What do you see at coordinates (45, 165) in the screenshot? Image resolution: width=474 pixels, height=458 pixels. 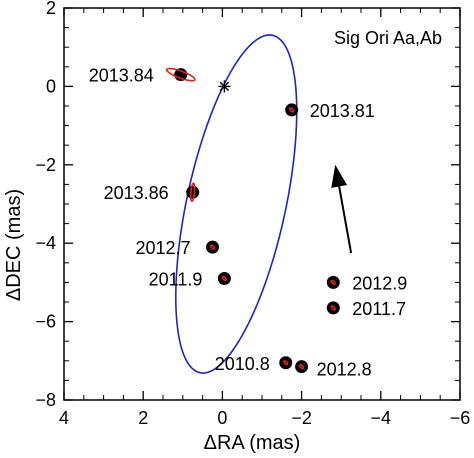 I see `y-tick-label: −2` at bounding box center [45, 165].